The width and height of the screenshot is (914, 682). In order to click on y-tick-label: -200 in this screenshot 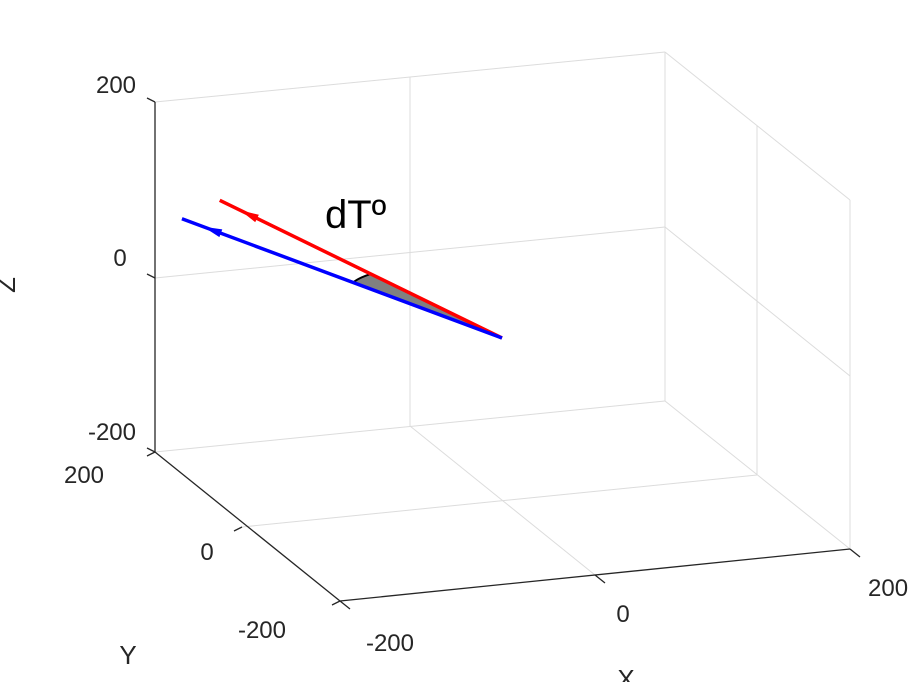, I will do `click(262, 630)`.